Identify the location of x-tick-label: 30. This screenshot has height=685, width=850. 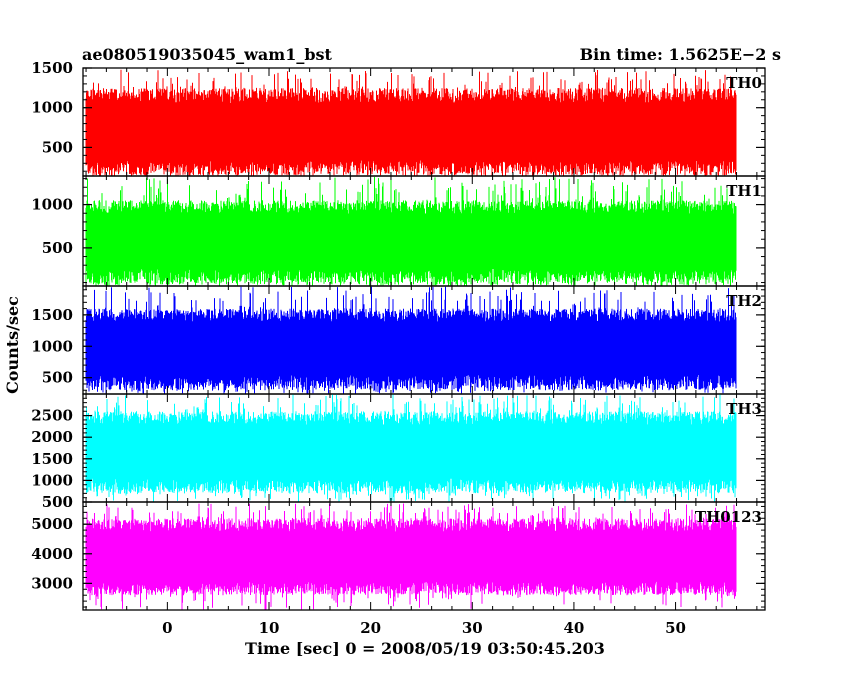
(472, 628).